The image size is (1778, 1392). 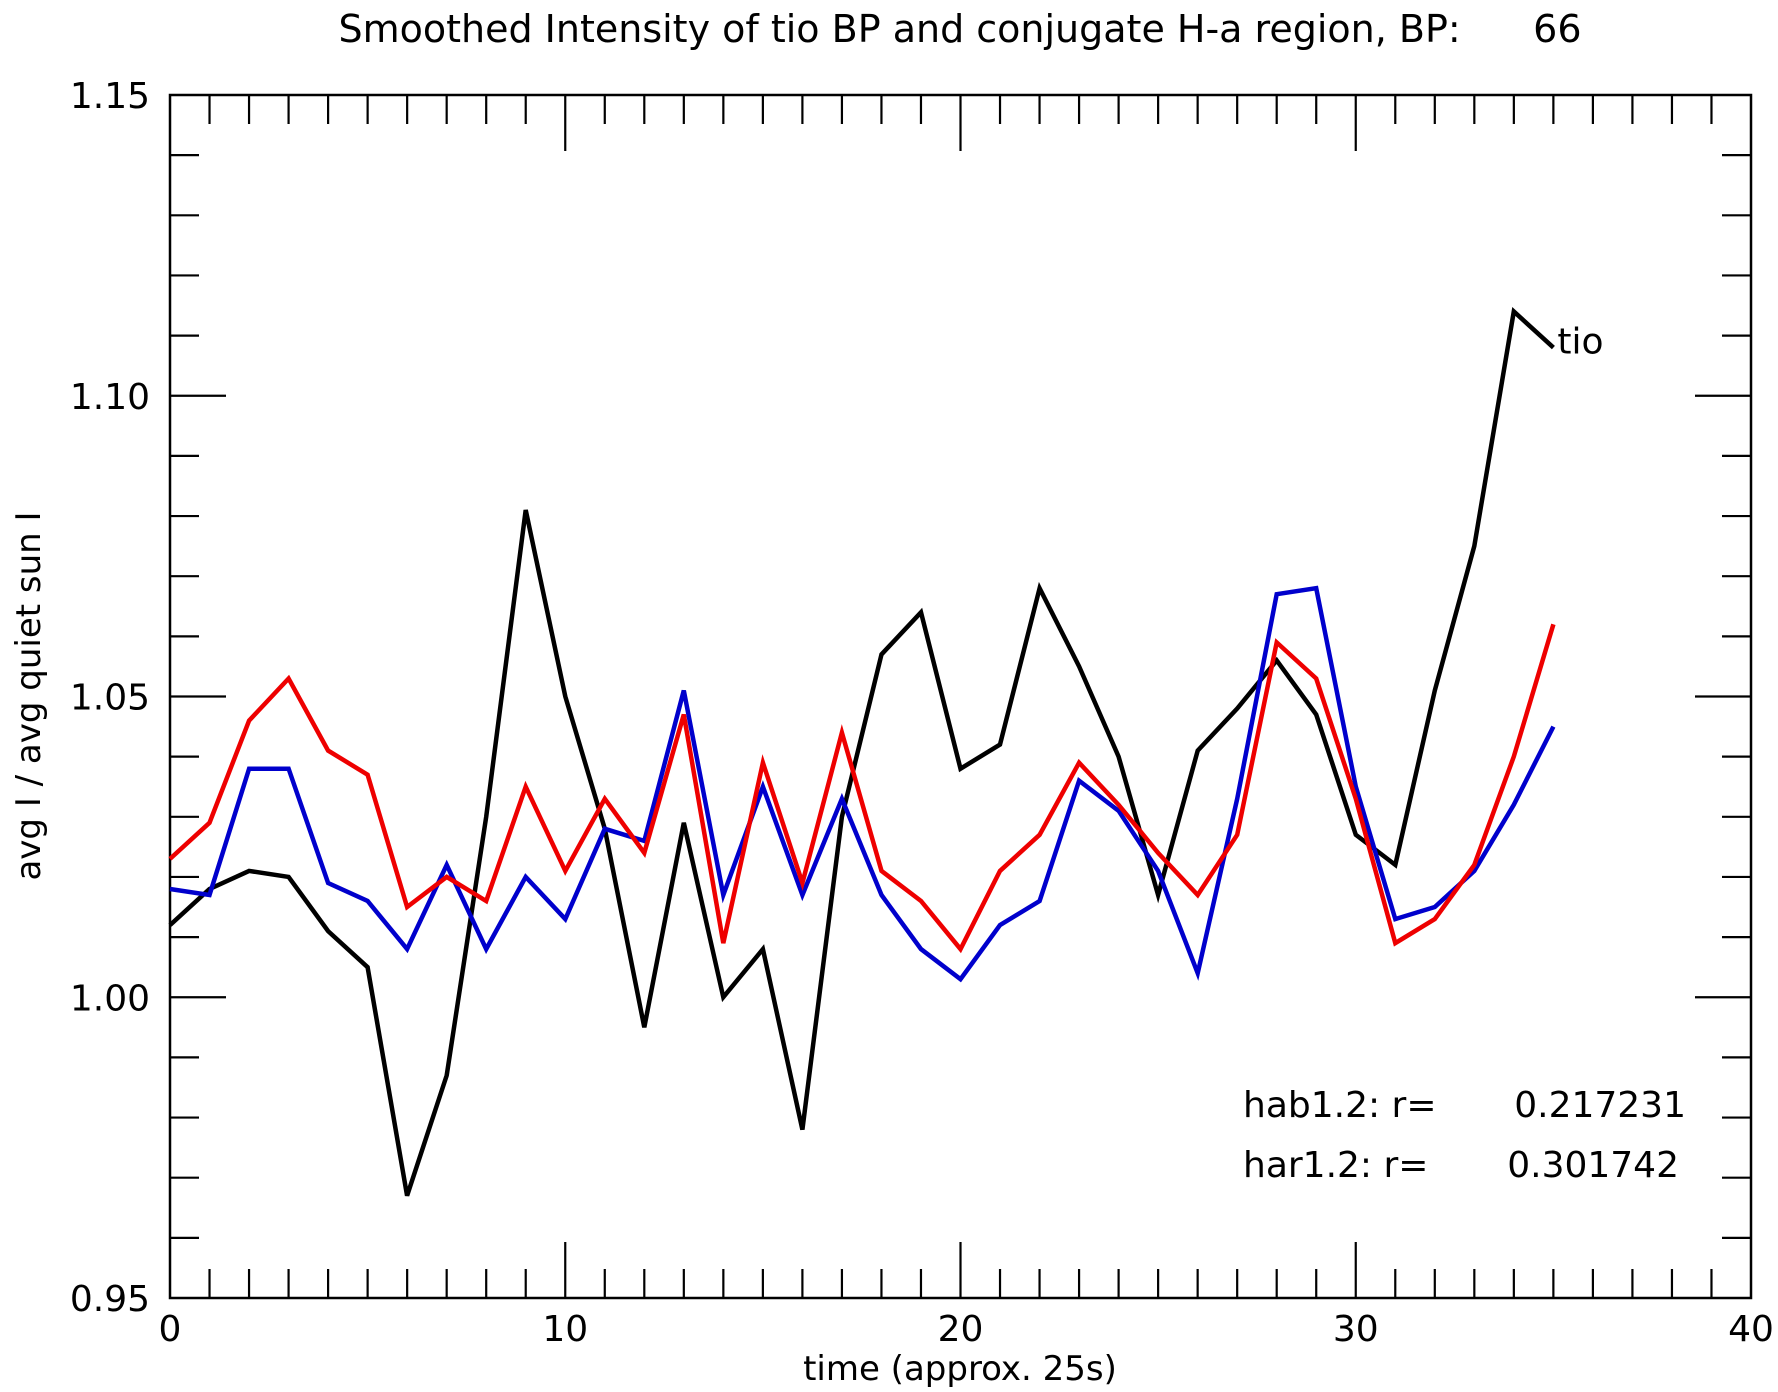 I want to click on y-tick-label: 1.10, so click(x=110, y=397).